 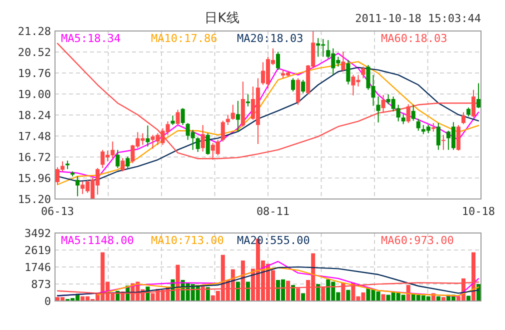 What do you see at coordinates (34, 52) in the screenshot?
I see `y-tick-label: 20.52` at bounding box center [34, 52].